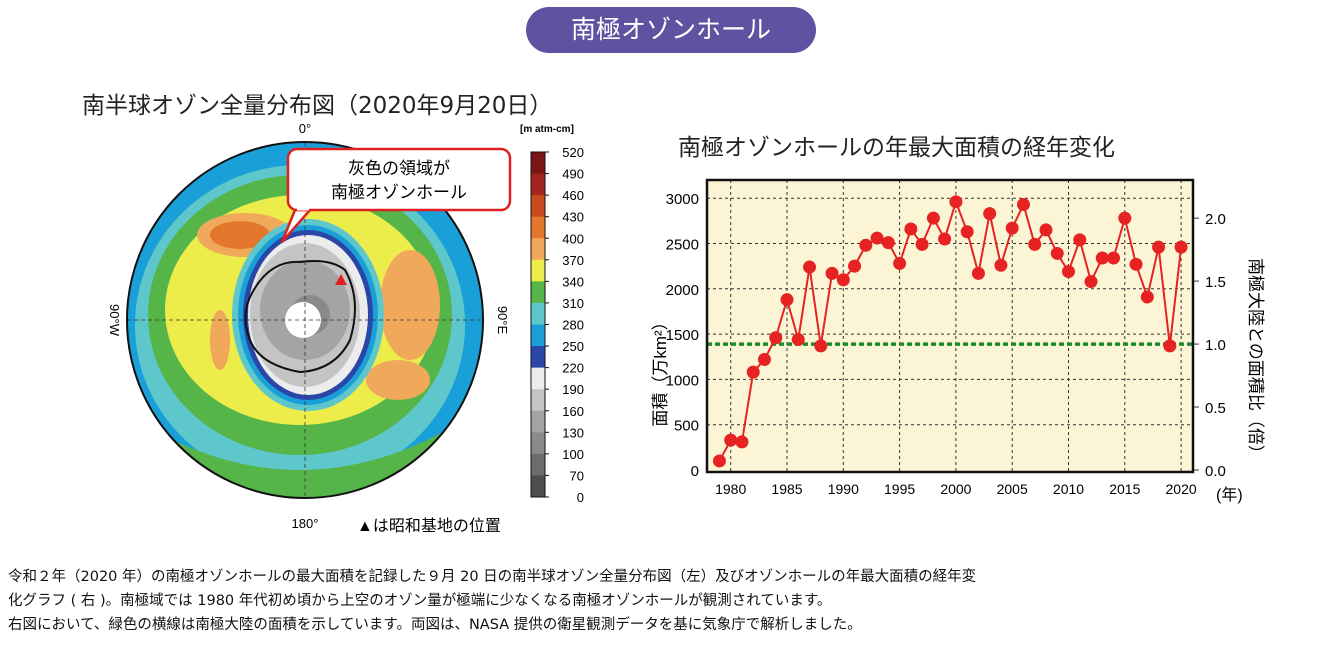  Describe the element at coordinates (399, 192) in the screenshot. I see `callout-line2: 南極オゾンホール` at that location.